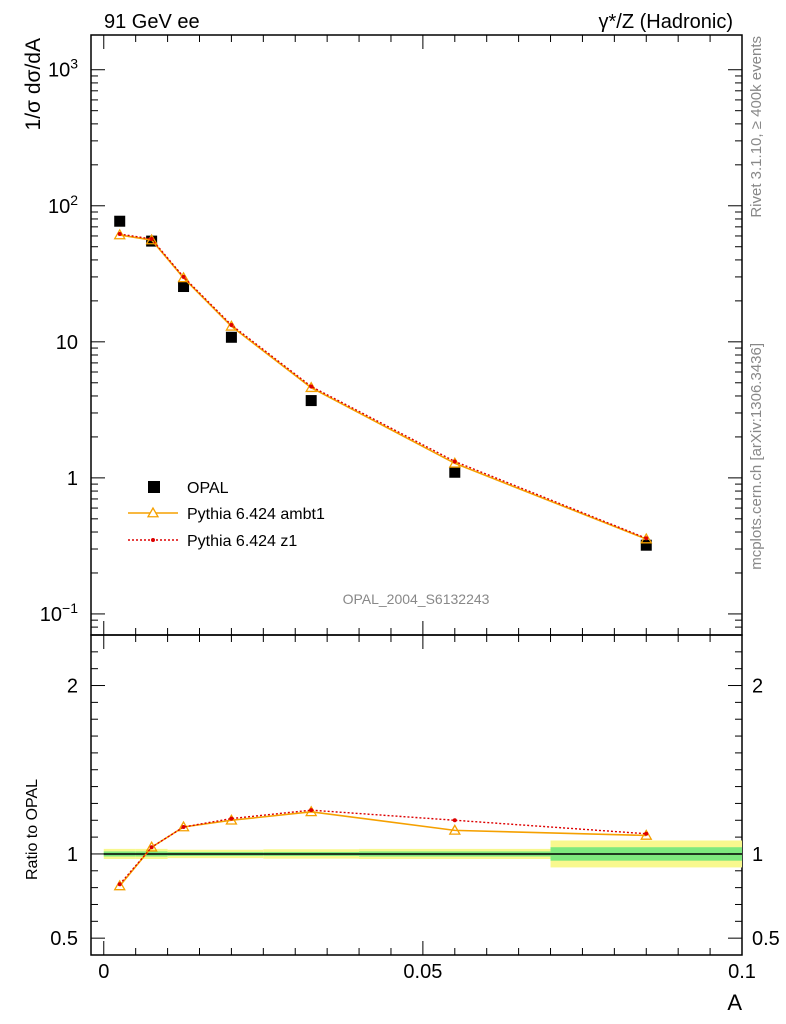  Describe the element at coordinates (416, 599) in the screenshot. I see `analysis-id-label: OPAL_2004_S6132243` at that location.